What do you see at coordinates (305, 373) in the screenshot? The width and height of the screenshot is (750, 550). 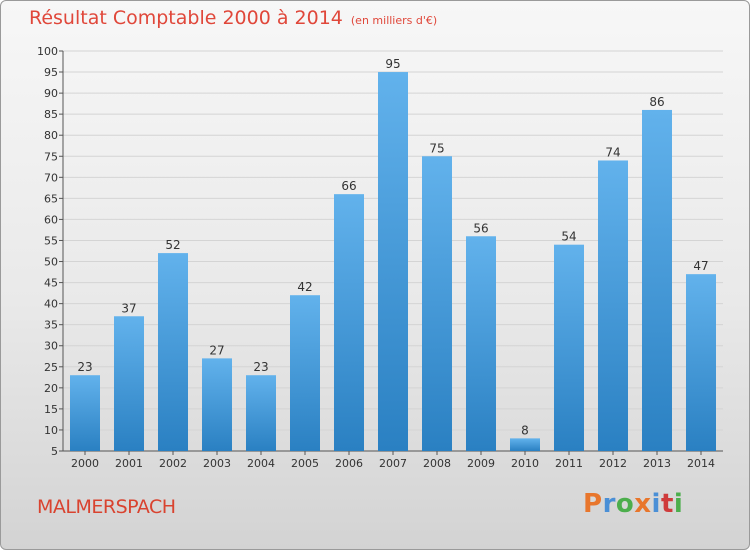 I see `bar-2005` at bounding box center [305, 373].